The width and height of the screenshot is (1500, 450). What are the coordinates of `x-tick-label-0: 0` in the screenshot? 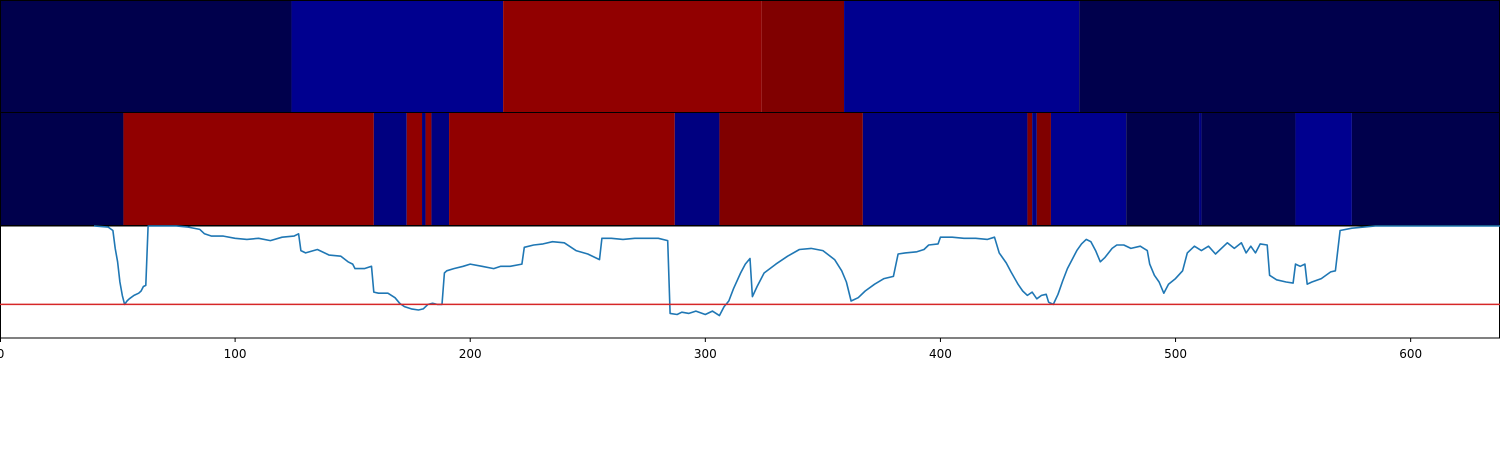 It's located at (2, 354).